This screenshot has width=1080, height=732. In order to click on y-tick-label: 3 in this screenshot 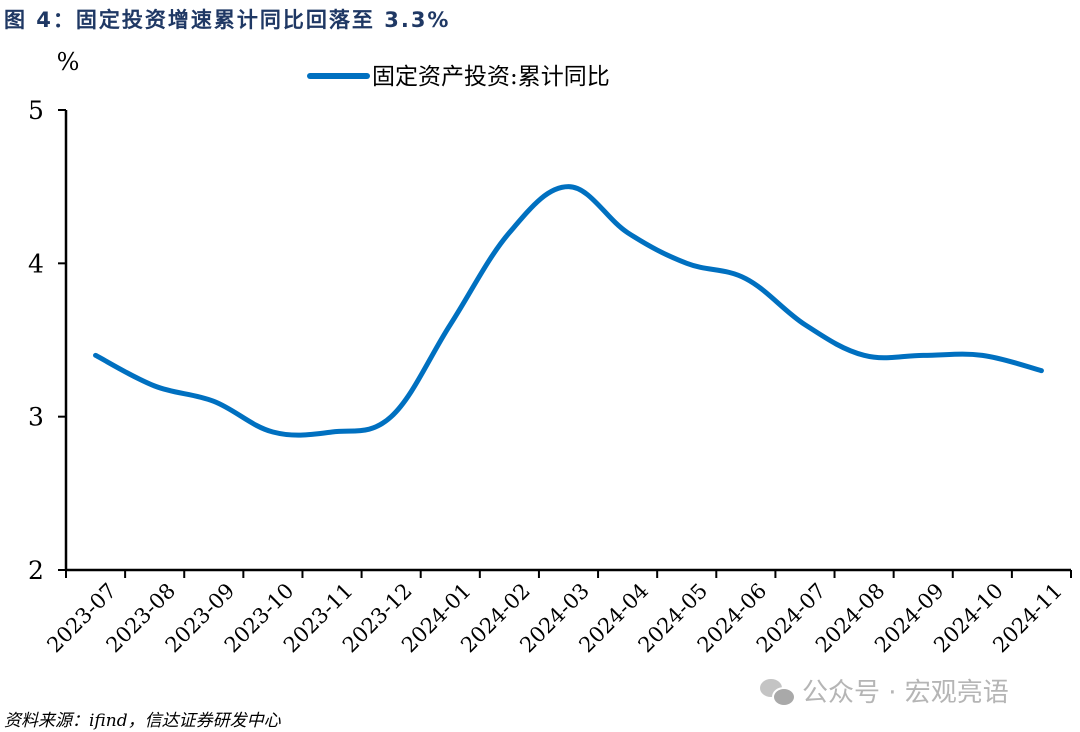, I will do `click(36, 417)`.